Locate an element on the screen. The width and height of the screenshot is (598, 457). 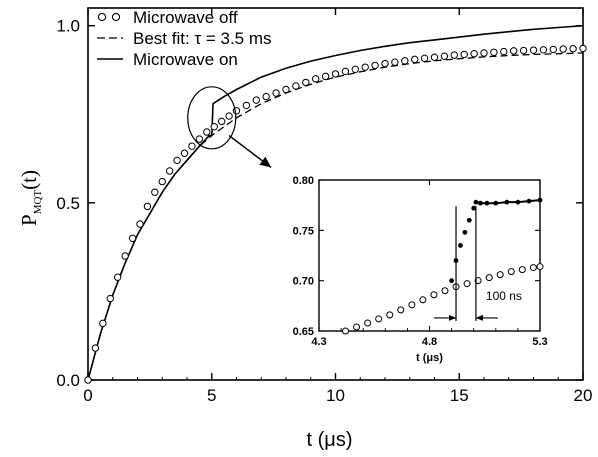
y-label-p: P is located at coordinates (29, 220).